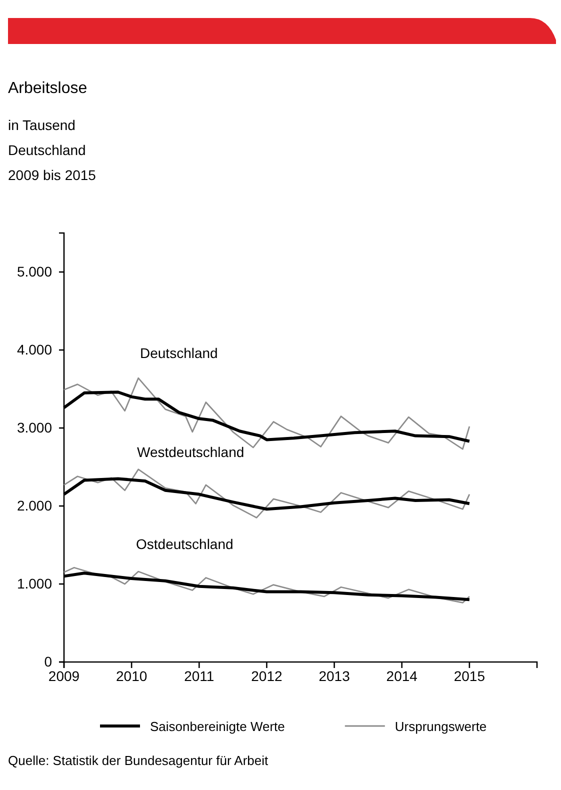  I want to click on y-tick-label: 5.000, so click(34, 271).